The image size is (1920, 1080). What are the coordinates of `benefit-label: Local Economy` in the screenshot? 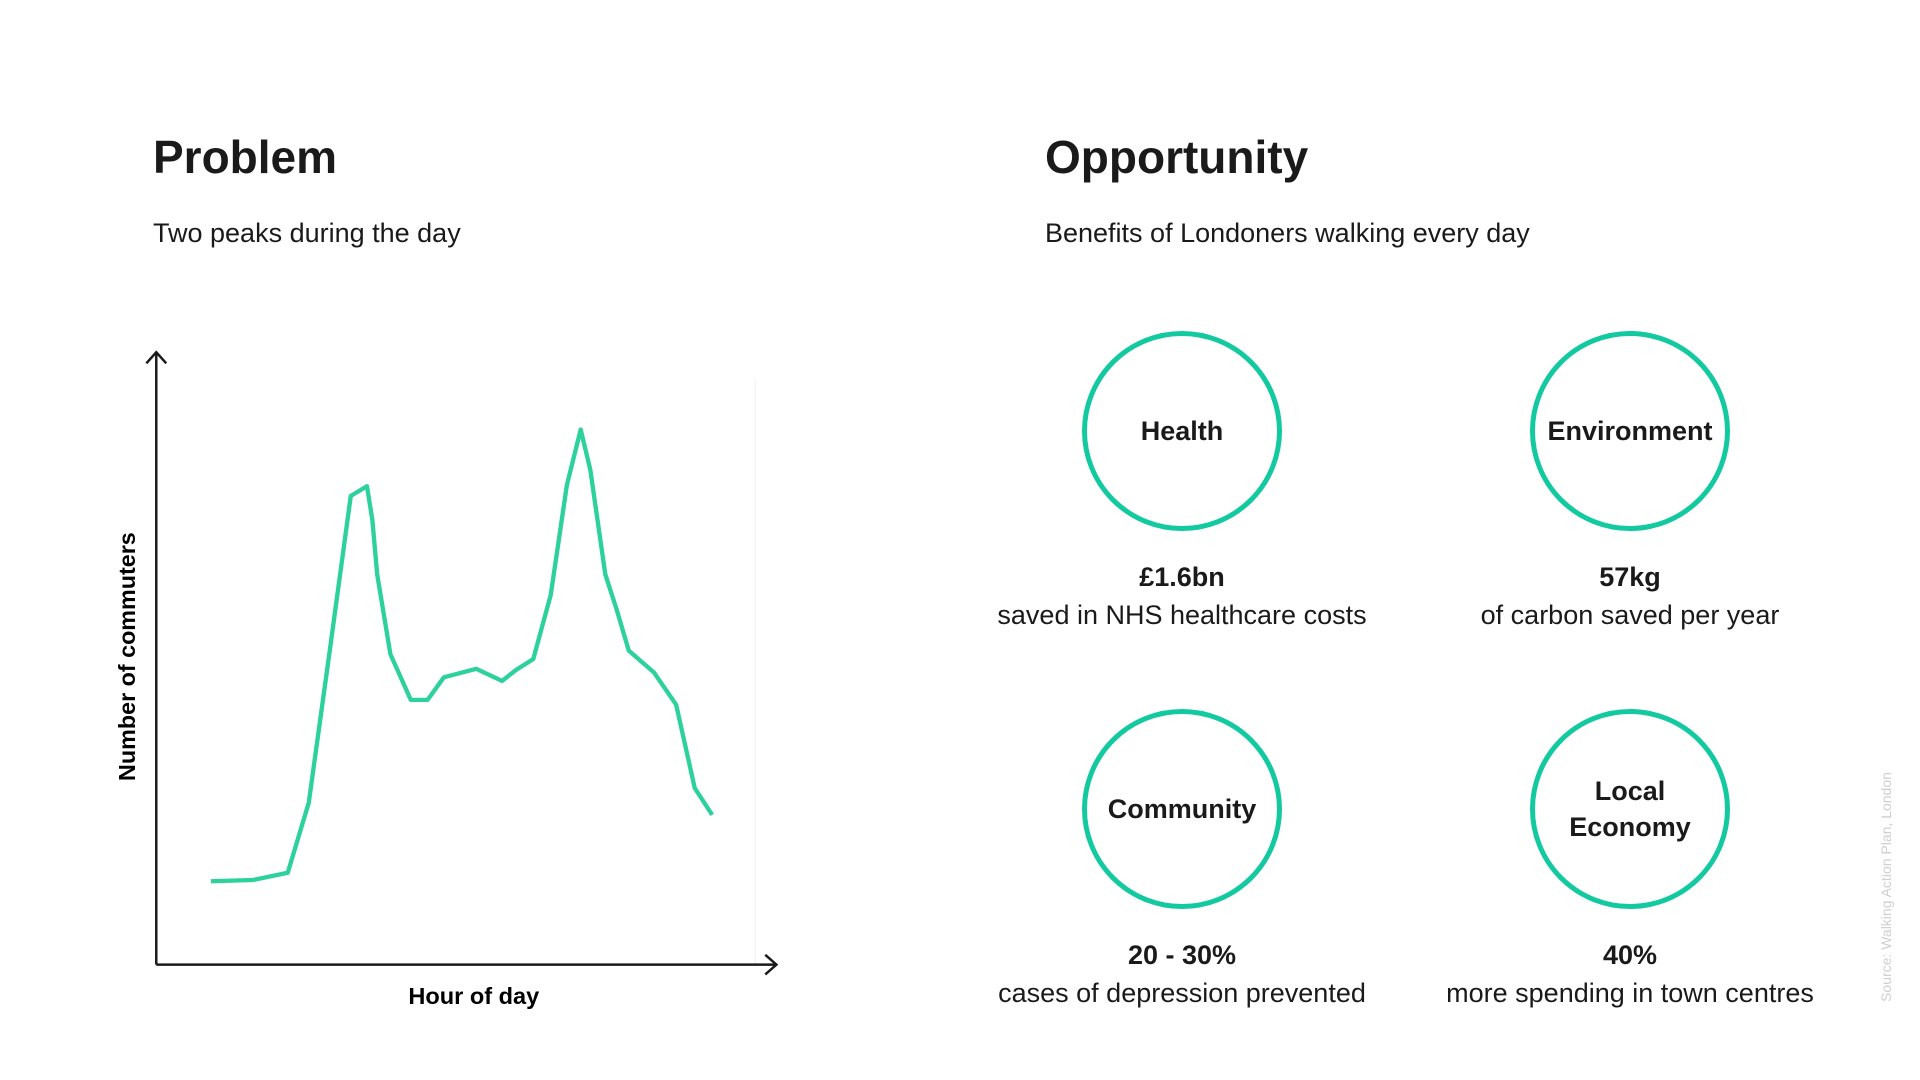 It's located at (1630, 809).